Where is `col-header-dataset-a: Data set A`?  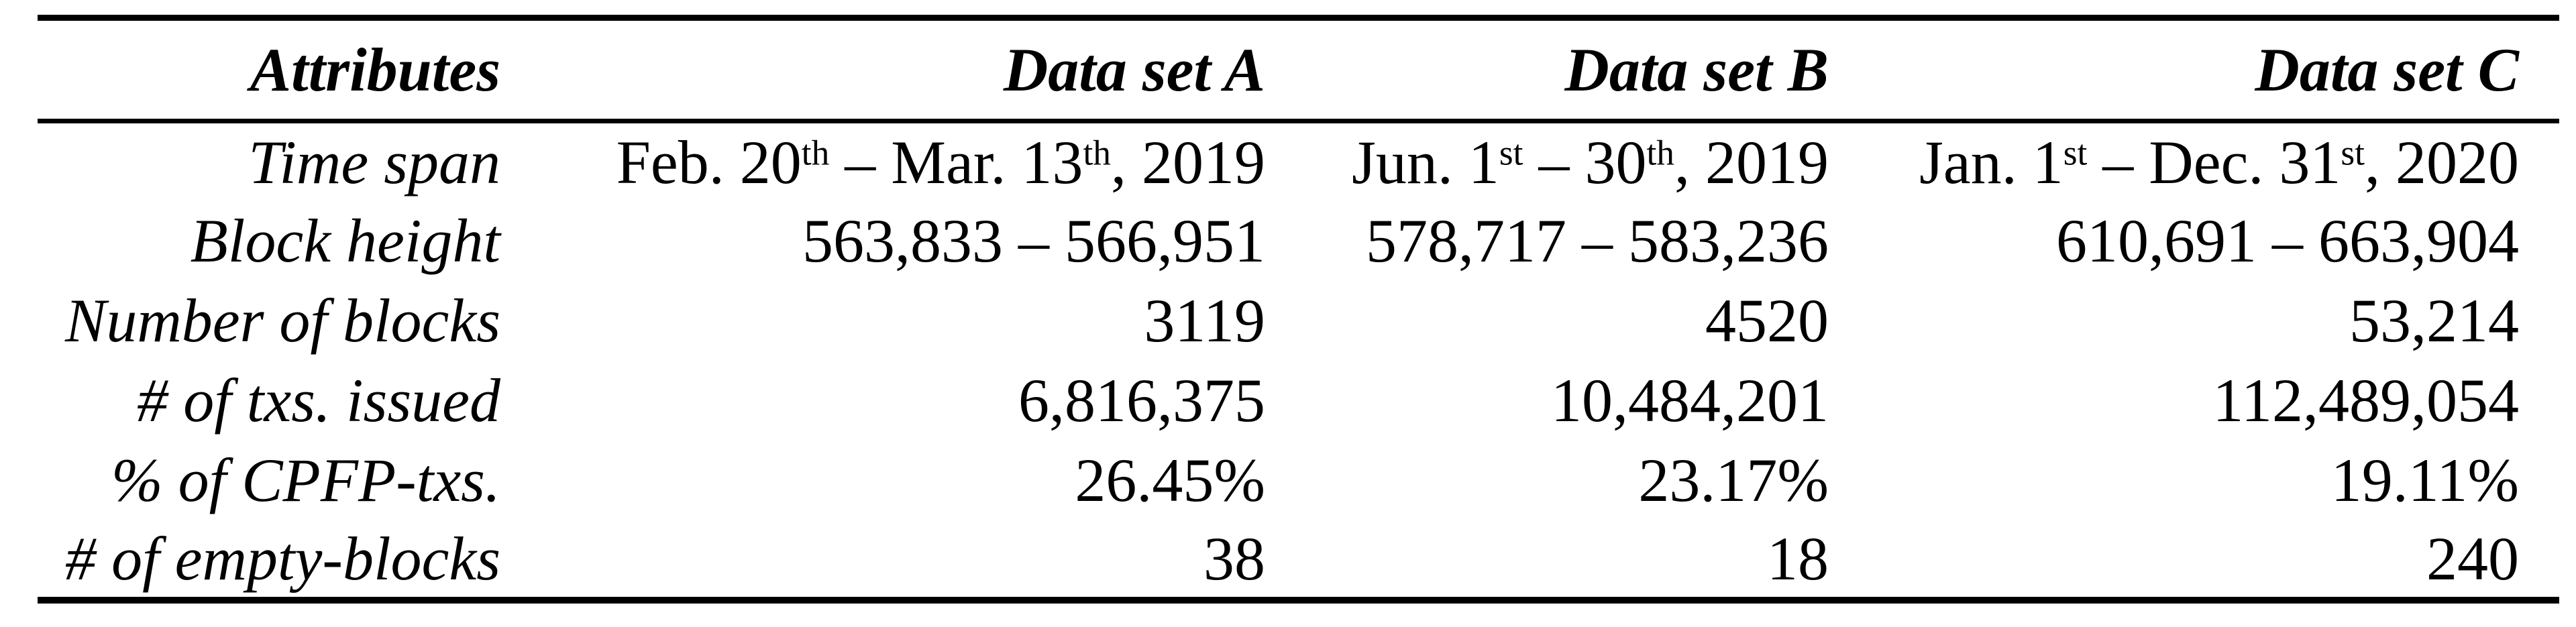
col-header-dataset-a: Data set A is located at coordinates (923, 70).